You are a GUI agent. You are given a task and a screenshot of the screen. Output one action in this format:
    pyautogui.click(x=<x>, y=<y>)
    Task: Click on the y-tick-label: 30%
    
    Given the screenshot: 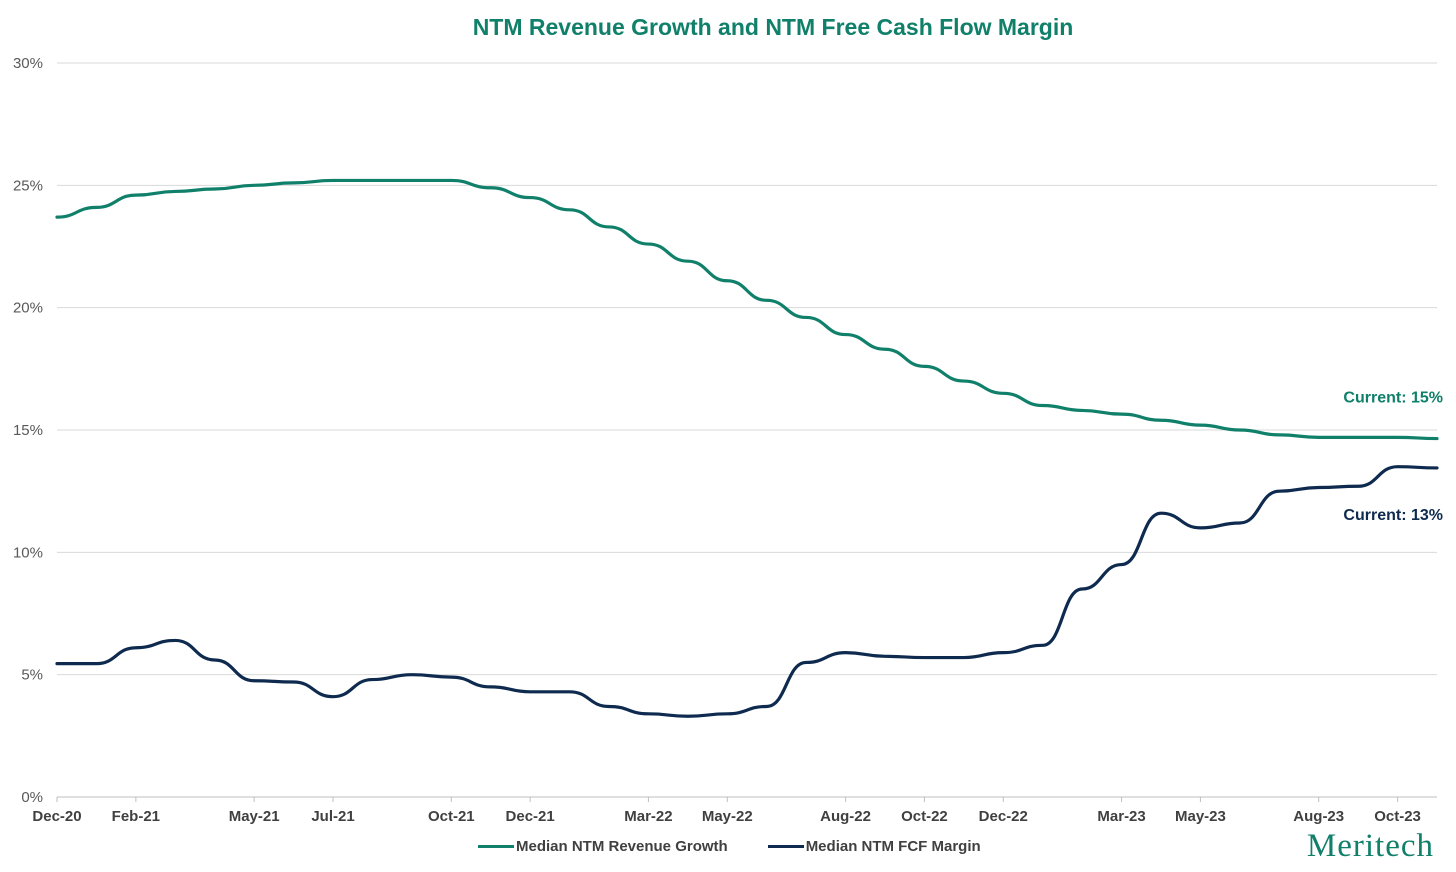 What is the action you would take?
    pyautogui.click(x=28, y=63)
    